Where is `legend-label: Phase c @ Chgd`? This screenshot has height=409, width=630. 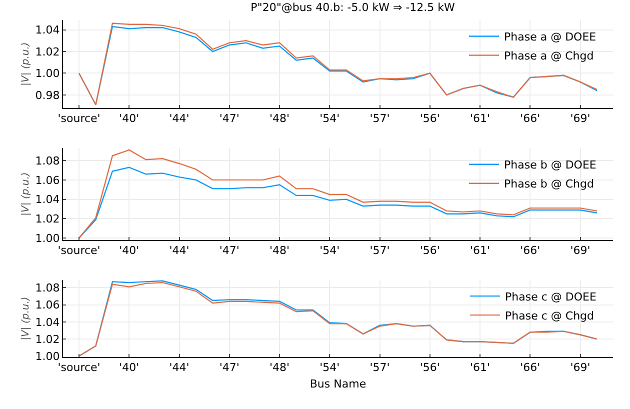 legend-label: Phase c @ Chgd is located at coordinates (549, 315).